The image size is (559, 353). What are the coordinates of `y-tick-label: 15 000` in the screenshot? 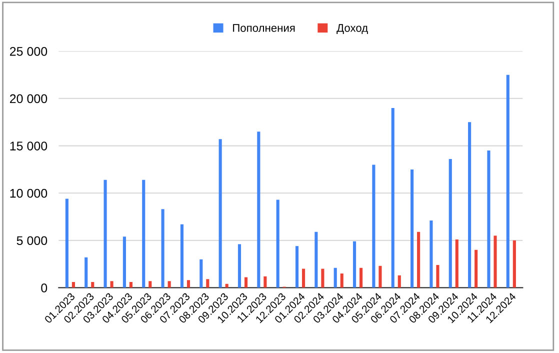 It's located at (29, 146).